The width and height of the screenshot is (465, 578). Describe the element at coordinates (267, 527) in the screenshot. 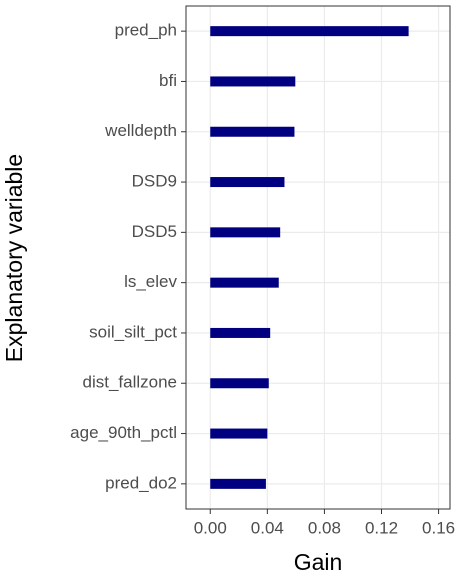

I see `x-tick-label: 0.04` at that location.